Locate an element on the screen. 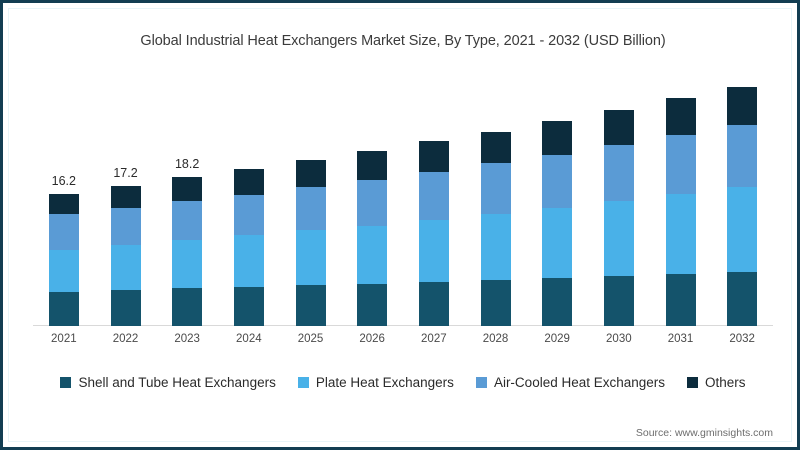 The height and width of the screenshot is (450, 800). bar-group: 2024 is located at coordinates (248, 213).